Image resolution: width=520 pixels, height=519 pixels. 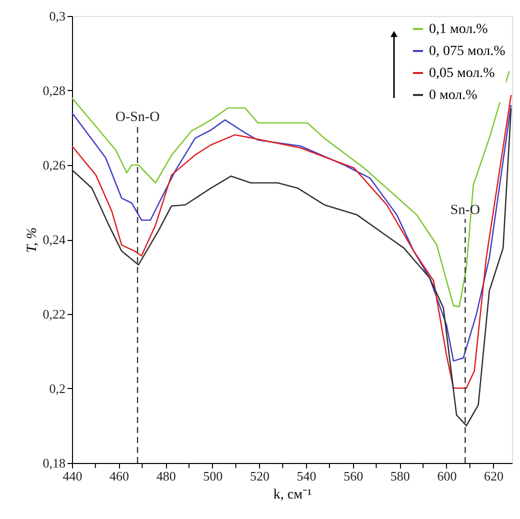 I want to click on y-axis-title: T, %, so click(x=32, y=240).